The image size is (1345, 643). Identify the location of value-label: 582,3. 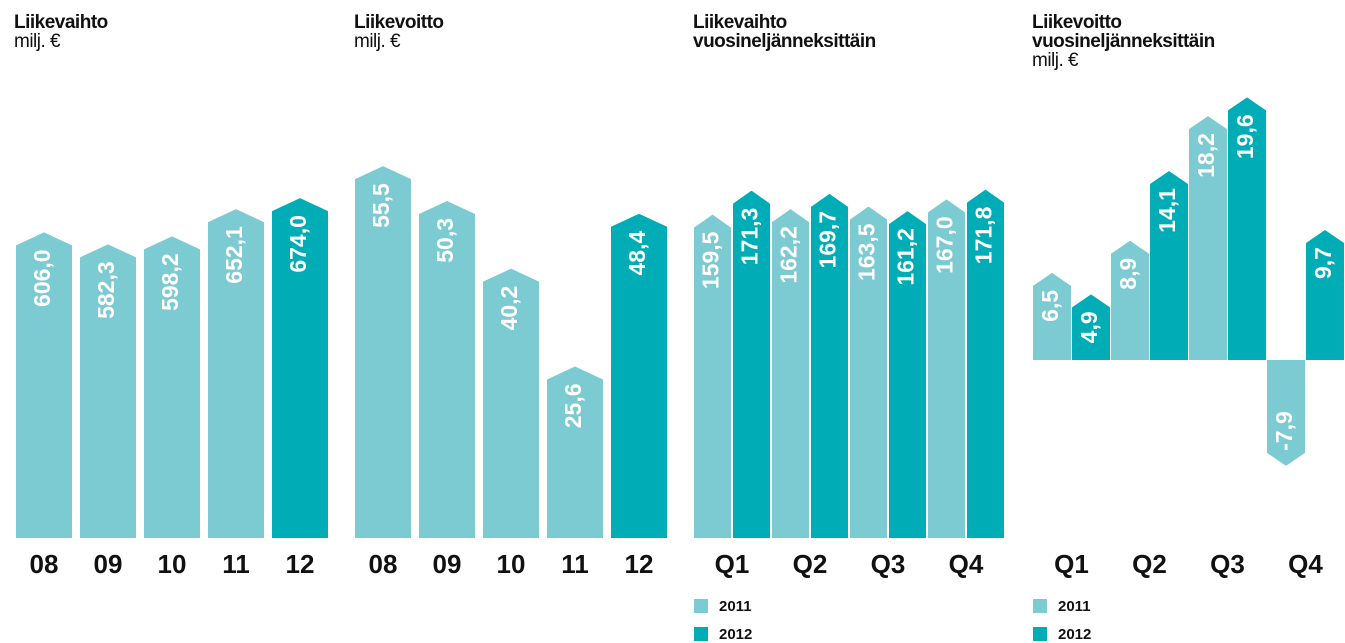
(106, 290).